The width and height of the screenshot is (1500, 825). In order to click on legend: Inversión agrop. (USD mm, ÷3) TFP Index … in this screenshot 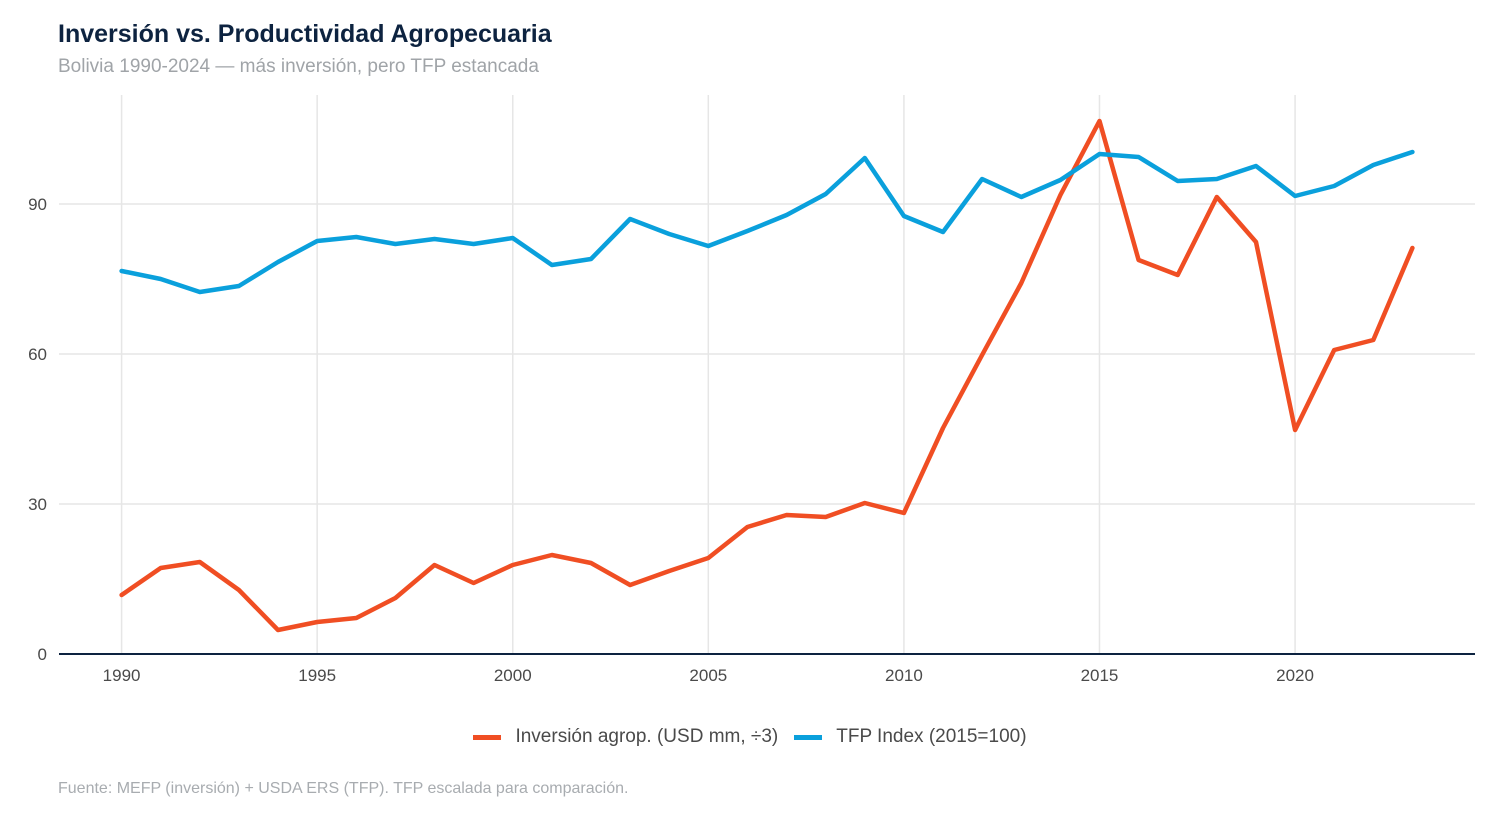, I will do `click(750, 737)`.